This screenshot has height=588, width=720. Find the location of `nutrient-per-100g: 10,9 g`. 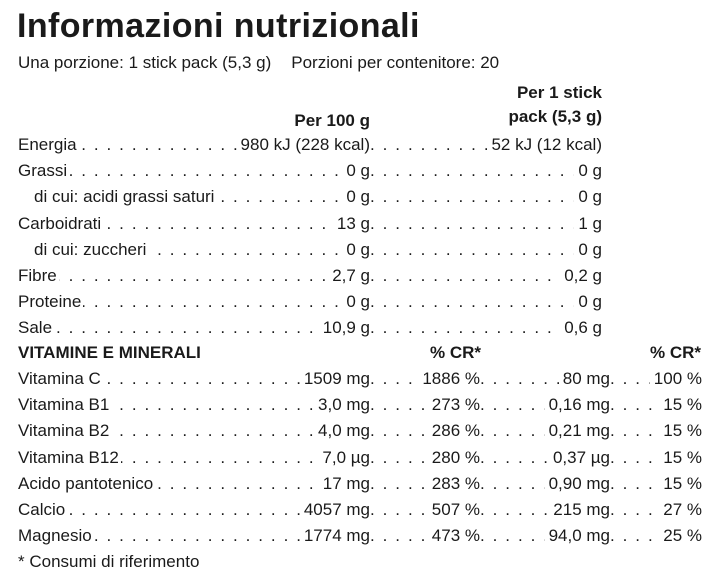

nutrient-per-100g: 10,9 g is located at coordinates (344, 328).